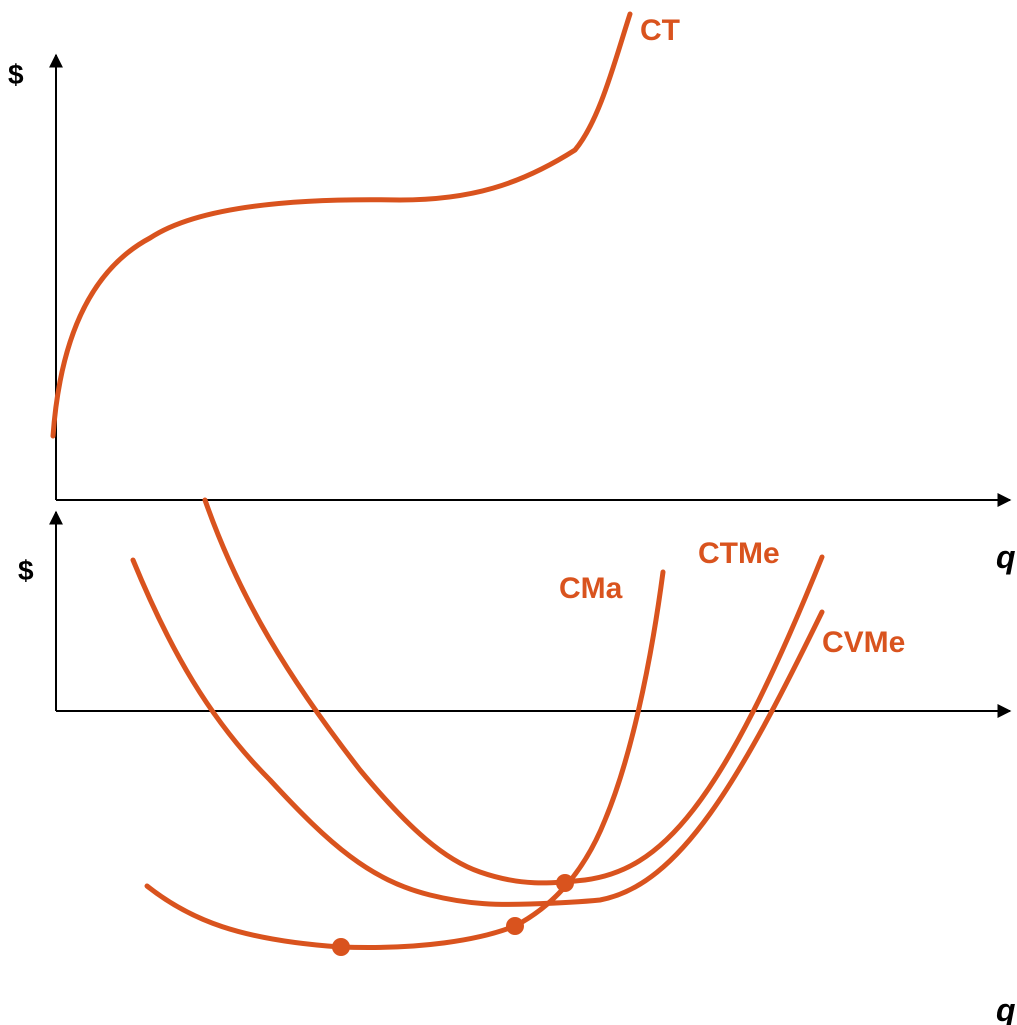 This screenshot has width=1017, height=1025. I want to click on cma-minimum-point, so click(341, 947).